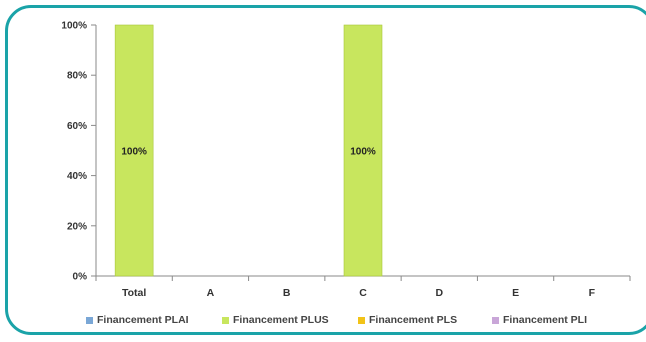 The height and width of the screenshot is (342, 646). I want to click on legend-item: Financement PLUS, so click(275, 320).